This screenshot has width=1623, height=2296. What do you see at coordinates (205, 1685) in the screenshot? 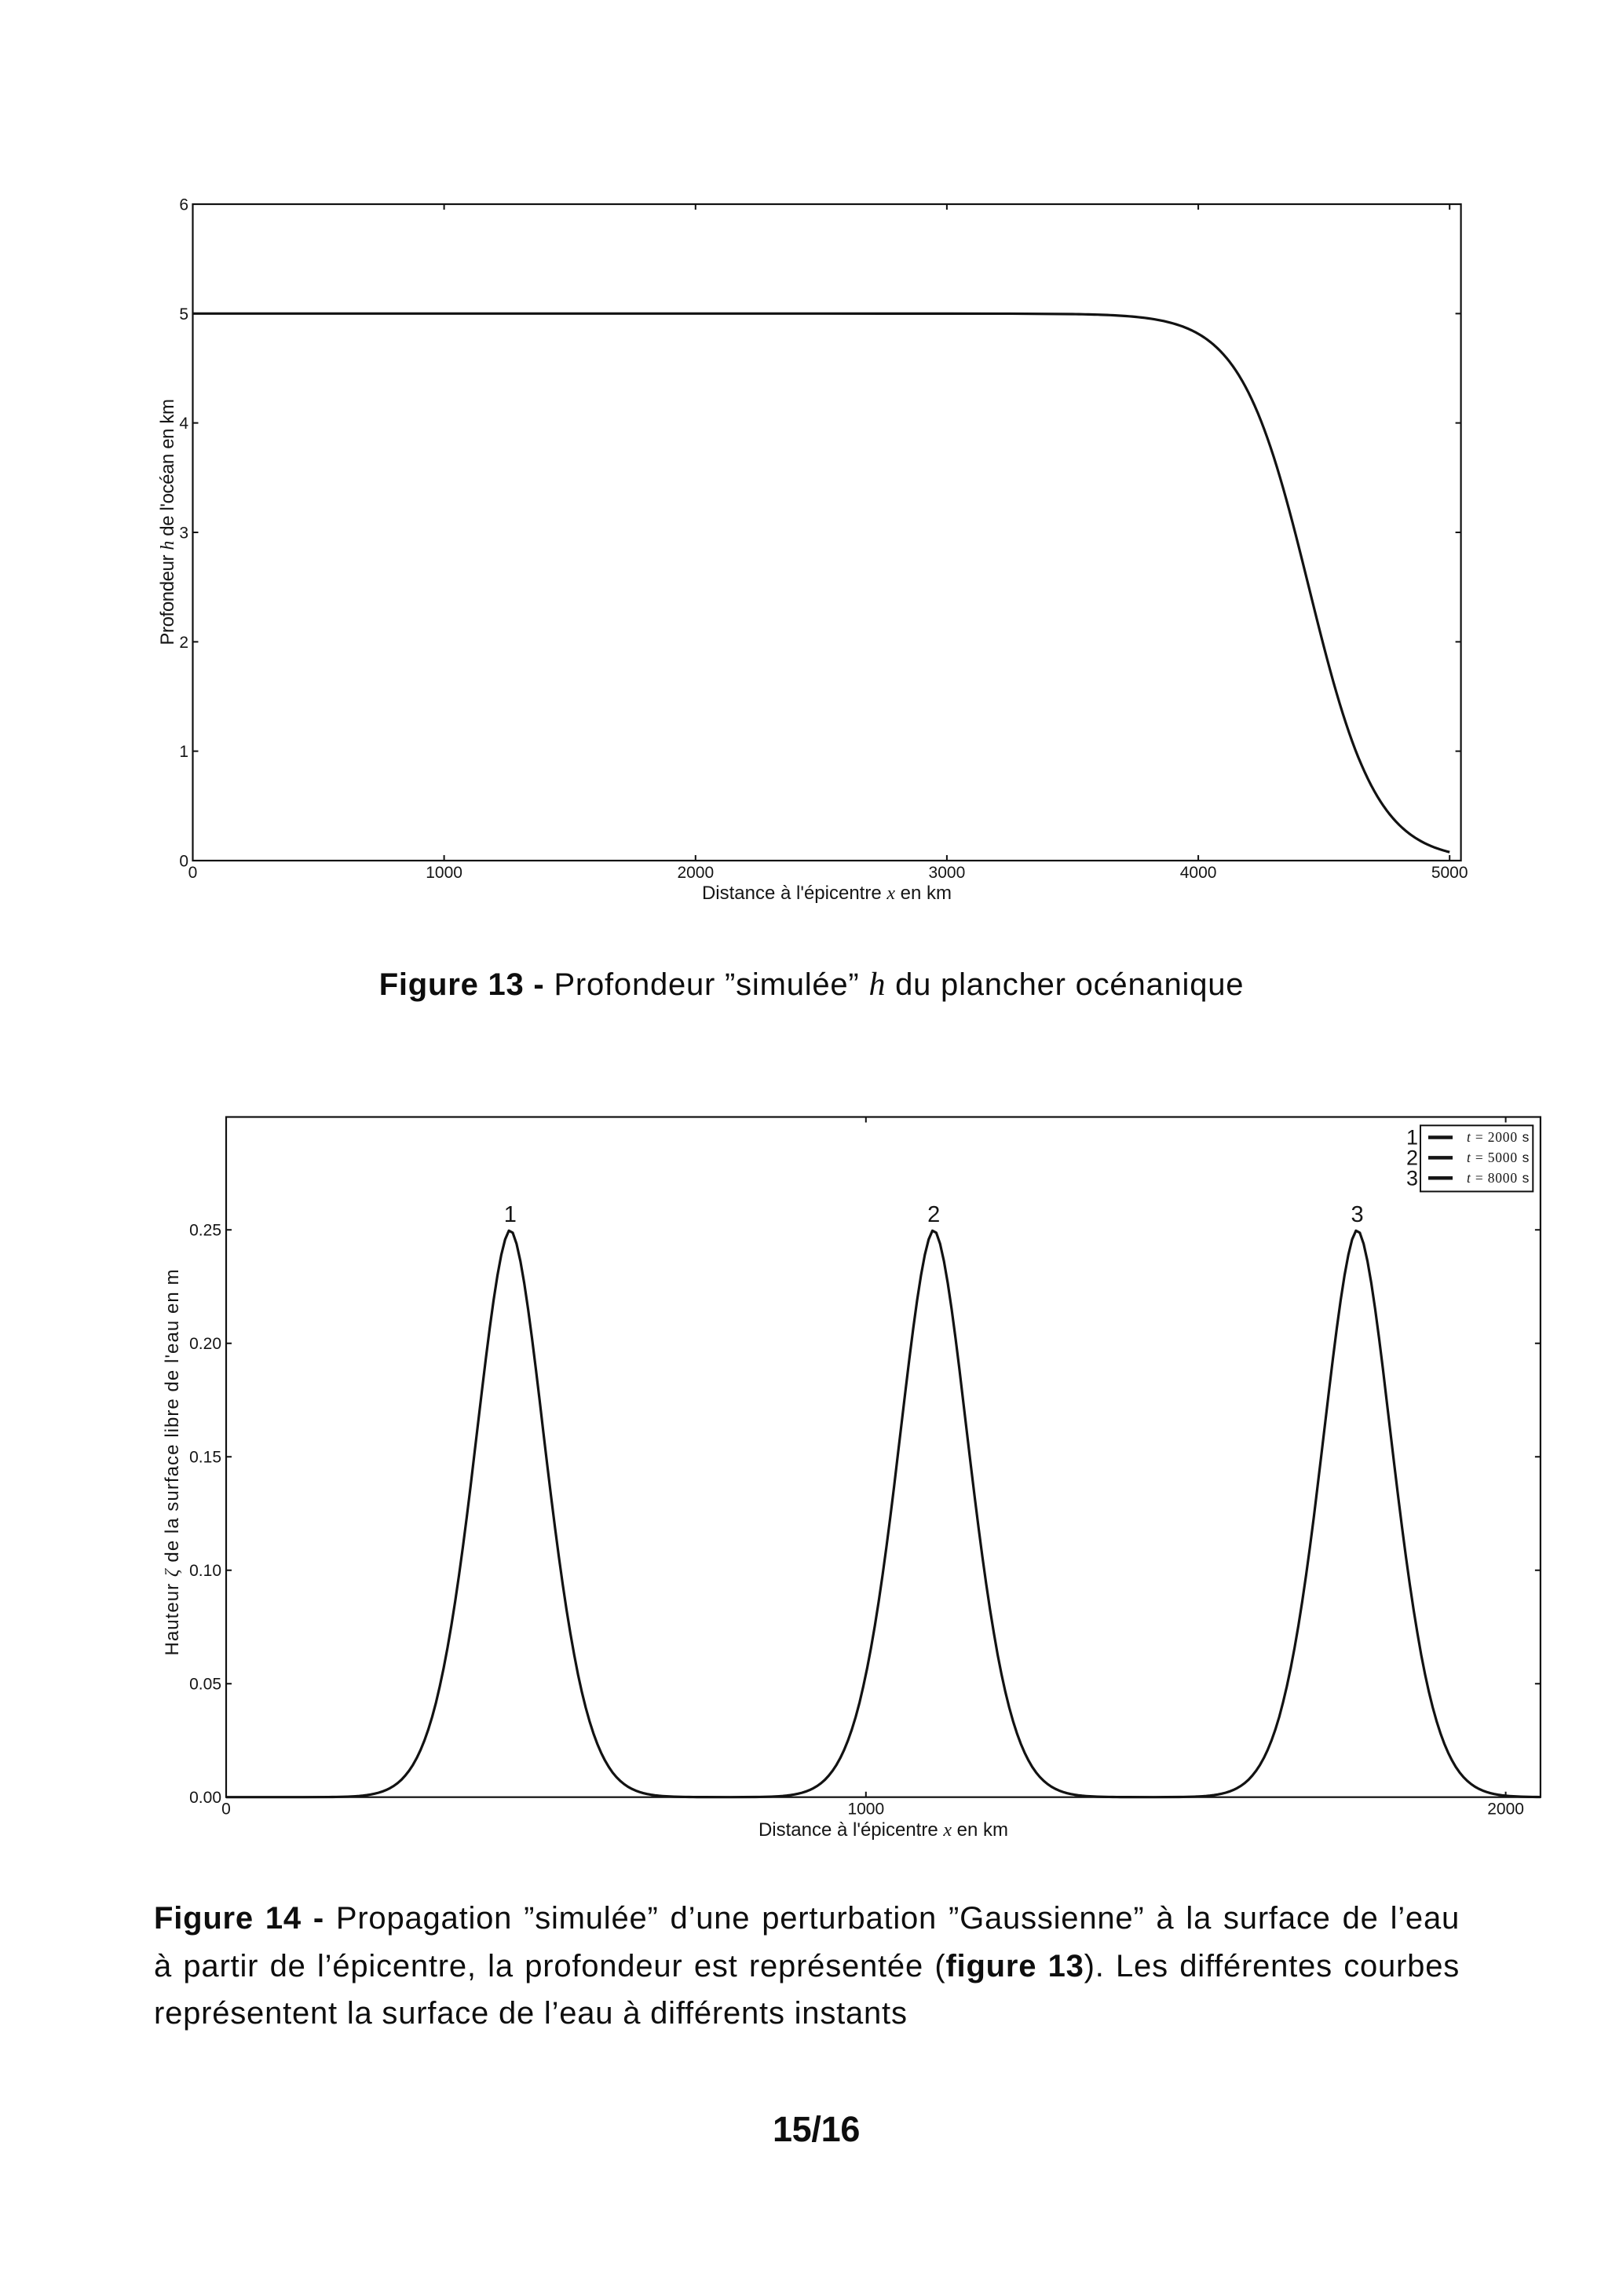
I see `svg-text: 0.05` at bounding box center [205, 1685].